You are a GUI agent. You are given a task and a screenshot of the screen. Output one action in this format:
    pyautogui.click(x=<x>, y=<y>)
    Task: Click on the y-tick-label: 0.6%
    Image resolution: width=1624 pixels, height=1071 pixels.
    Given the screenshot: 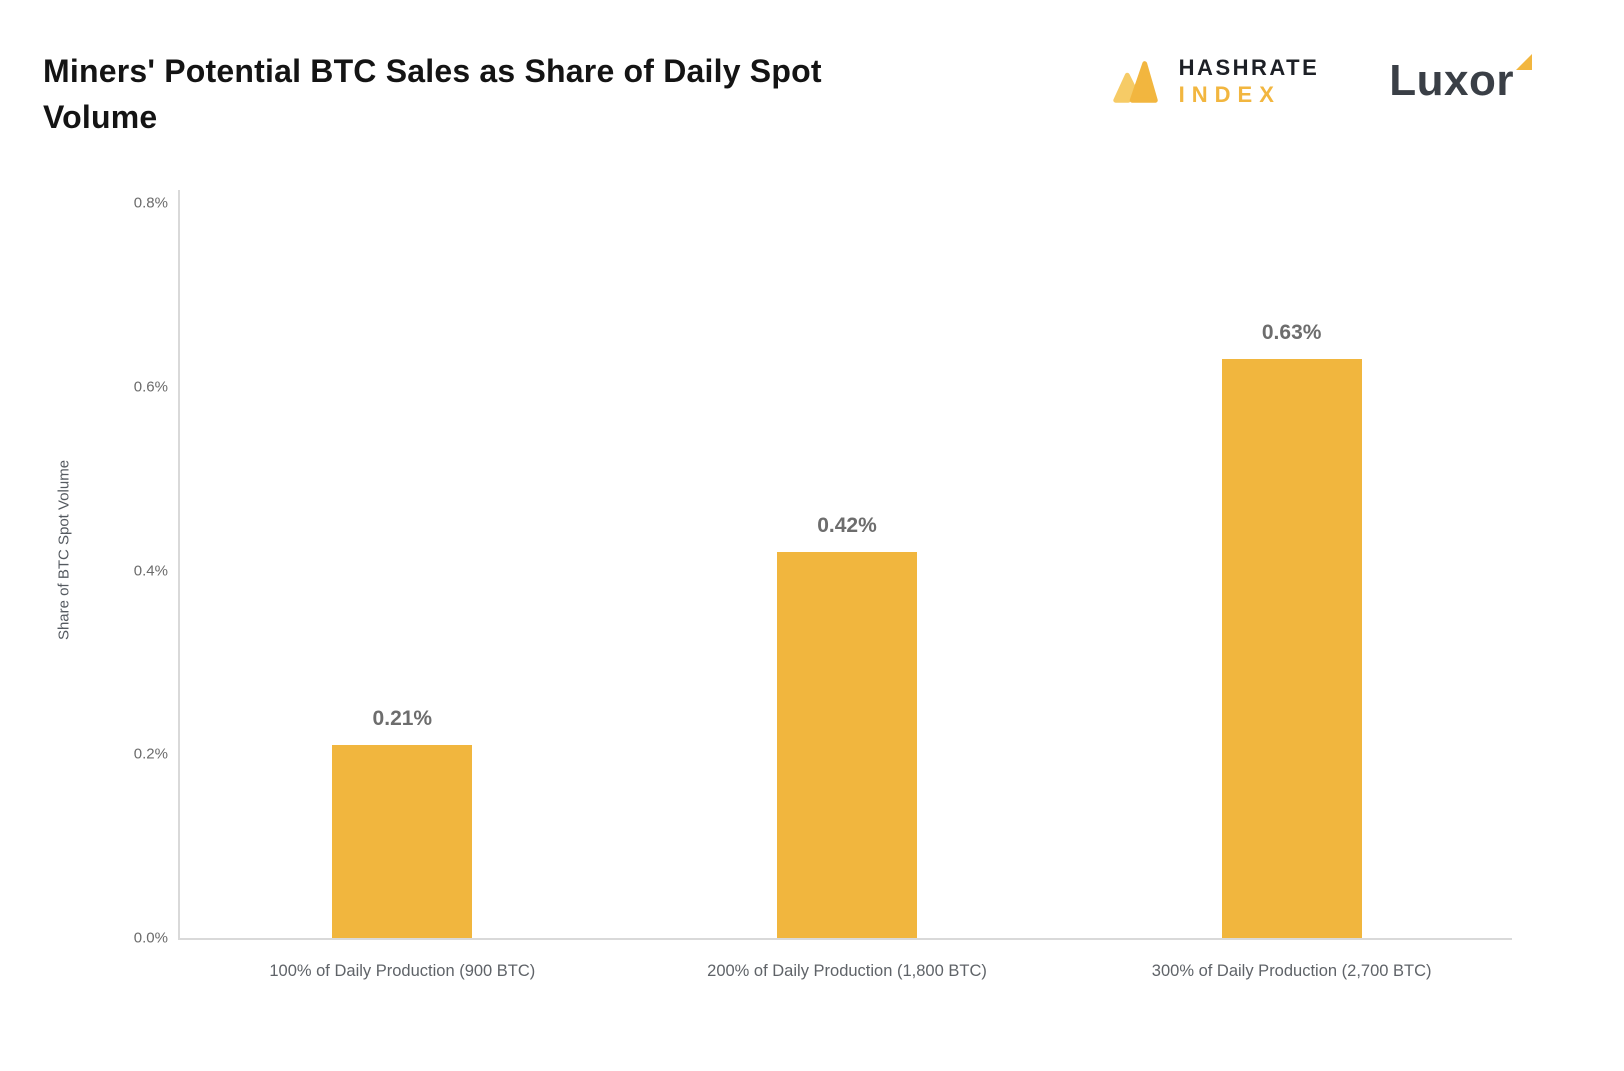 What is the action you would take?
    pyautogui.click(x=150, y=387)
    